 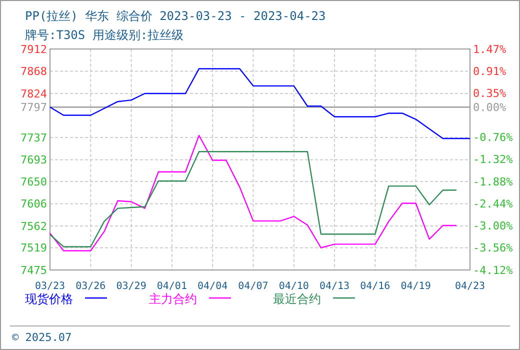 What do you see at coordinates (33, 270) in the screenshot?
I see `y-tick-label: 7475` at bounding box center [33, 270].